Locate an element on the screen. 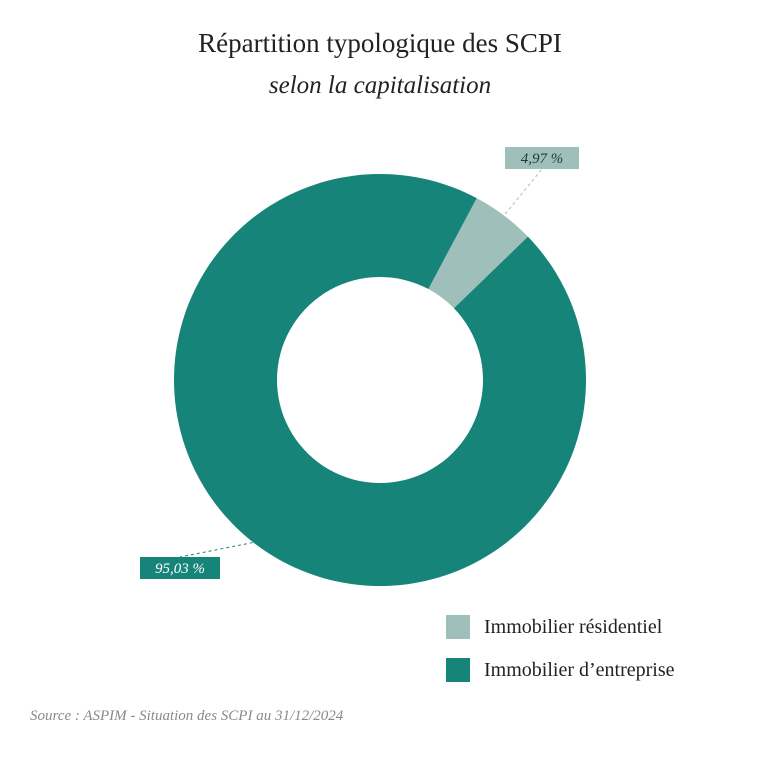 This screenshot has height=760, width=760. legend-swatch-entreprise is located at coordinates (458, 670).